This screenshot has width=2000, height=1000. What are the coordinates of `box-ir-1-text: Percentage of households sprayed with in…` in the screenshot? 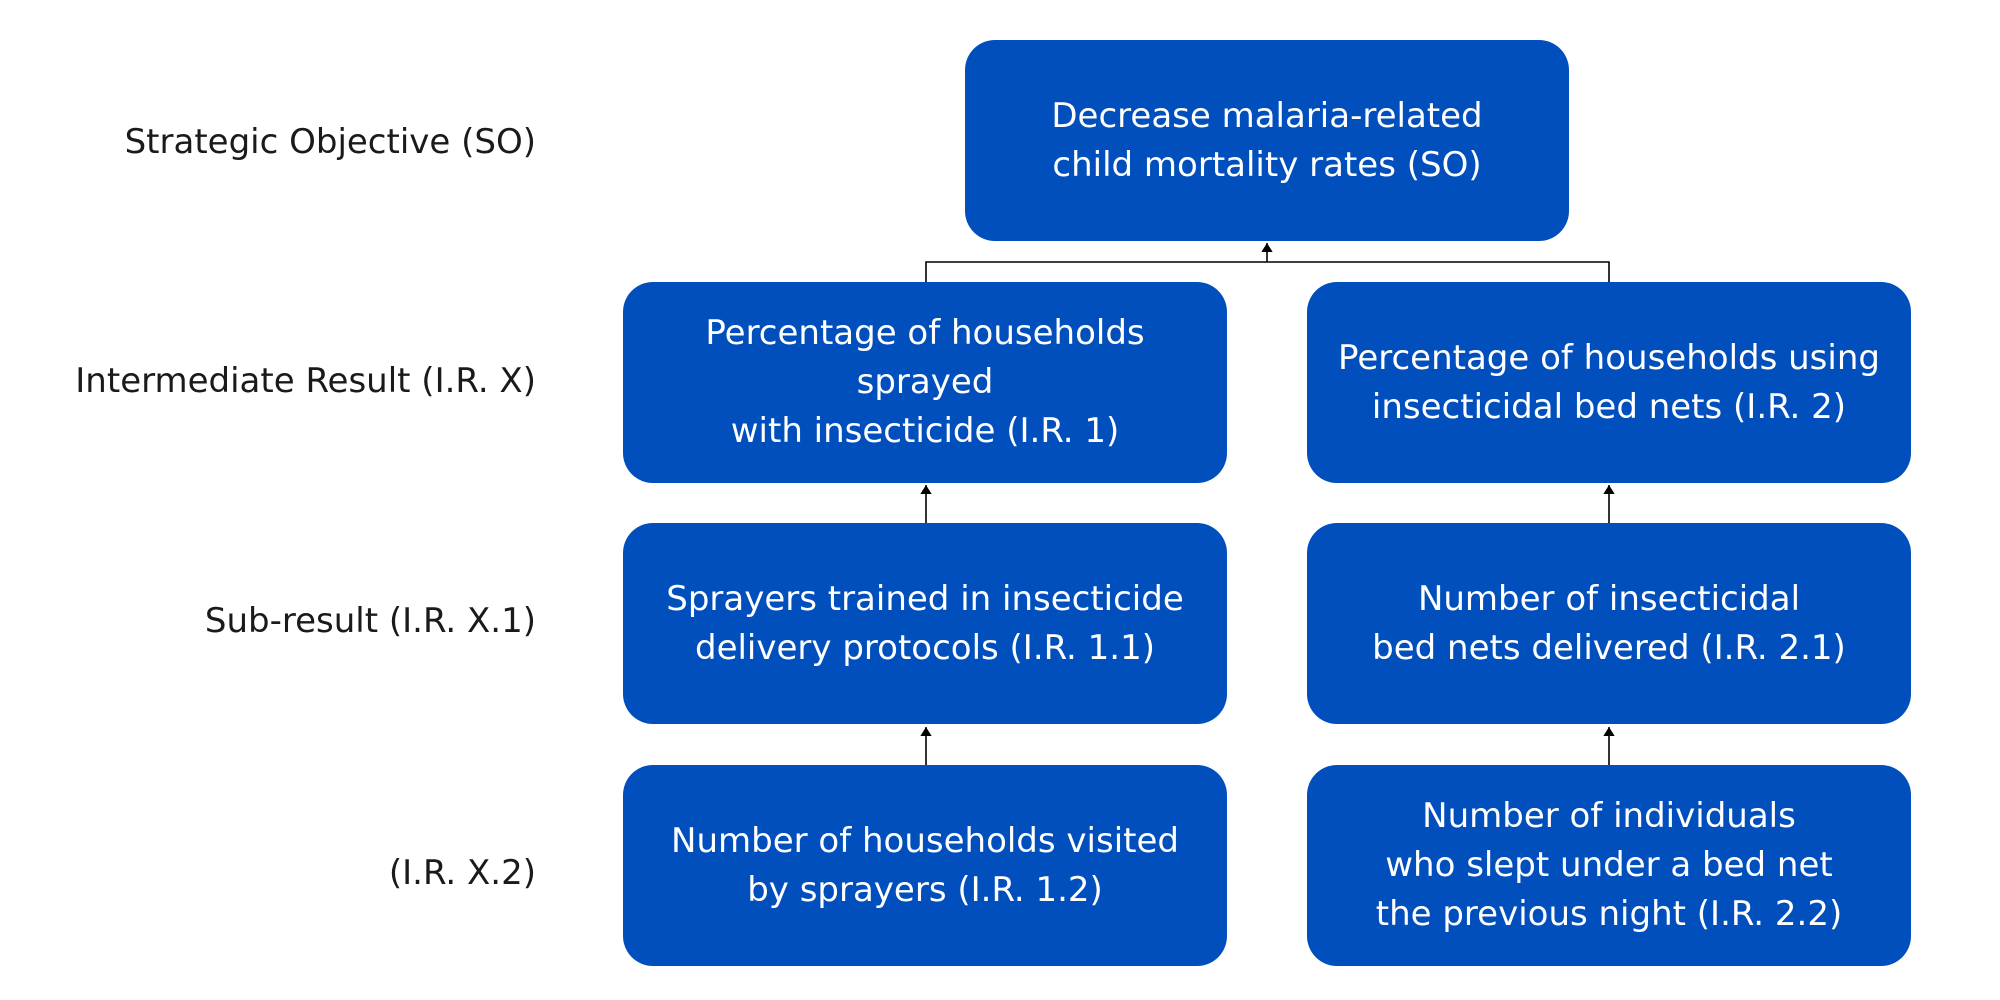 It's located at (925, 382).